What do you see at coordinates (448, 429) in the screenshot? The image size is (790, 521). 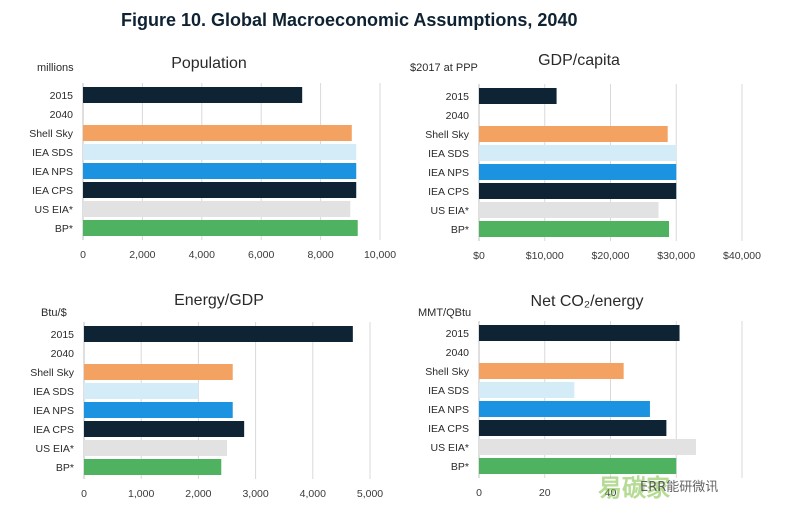 I see `panel4-category-label: IEA CPS` at bounding box center [448, 429].